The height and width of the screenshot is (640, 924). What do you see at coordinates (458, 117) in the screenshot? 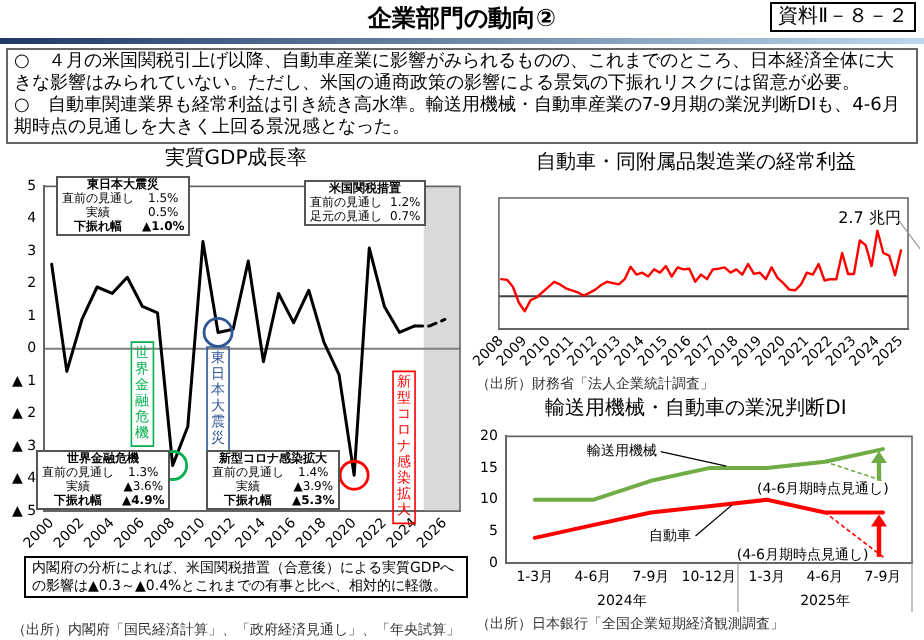
I see `text: ○ 自動車関連業界も経常利益は引き続き高水準。輸送用機械・自動車産業の7-9月期の業況判断DIも、4-6月期時点の見通しを大きく上回る景況感となった。` at bounding box center [458, 117].